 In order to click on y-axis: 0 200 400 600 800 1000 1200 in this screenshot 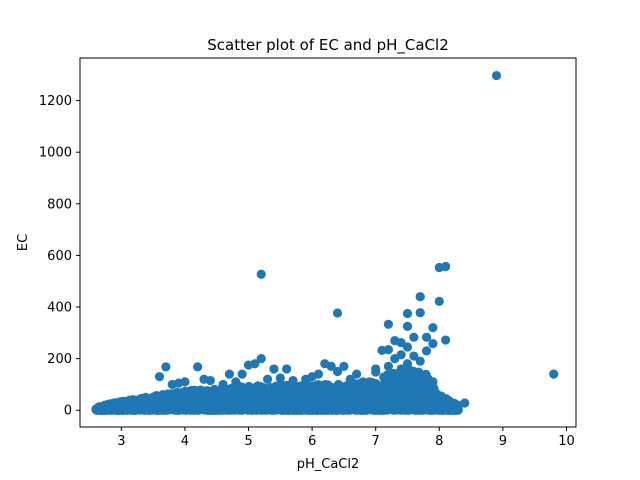, I will do `click(59, 256)`.